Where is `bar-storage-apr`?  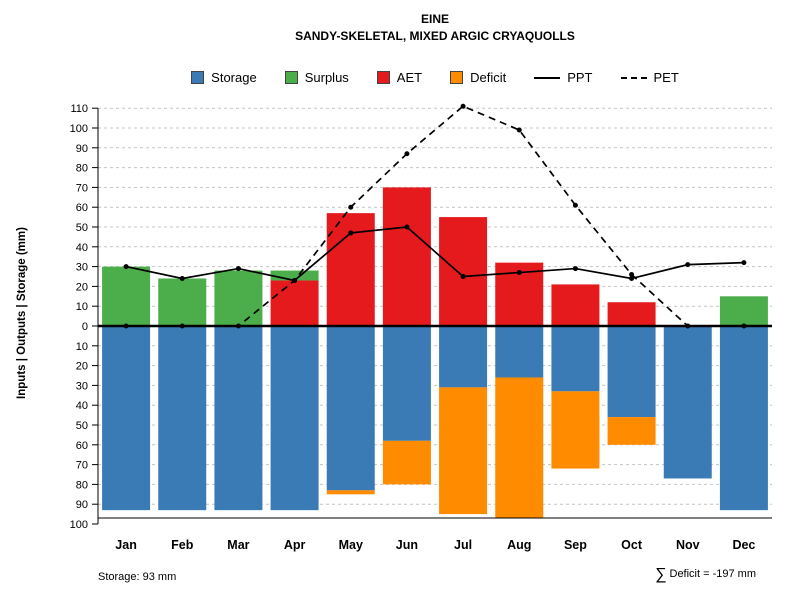 bar-storage-apr is located at coordinates (294, 418).